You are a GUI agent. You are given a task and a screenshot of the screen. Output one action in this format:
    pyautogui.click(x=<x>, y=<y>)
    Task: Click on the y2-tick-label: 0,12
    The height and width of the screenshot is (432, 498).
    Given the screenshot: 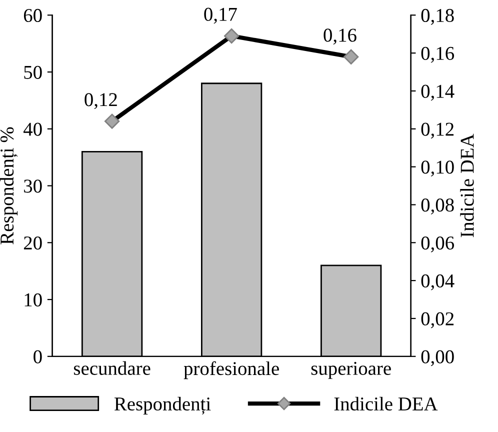 What is the action you would take?
    pyautogui.click(x=437, y=130)
    